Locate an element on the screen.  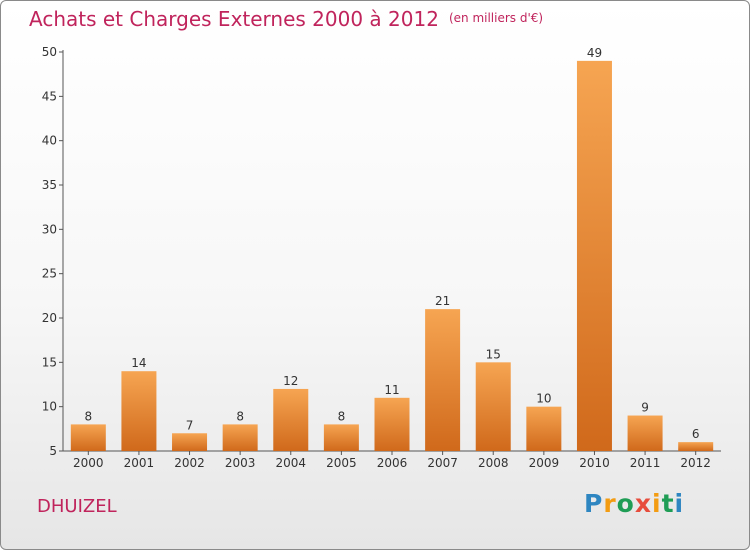
x-tick-label: 2003 is located at coordinates (240, 463).